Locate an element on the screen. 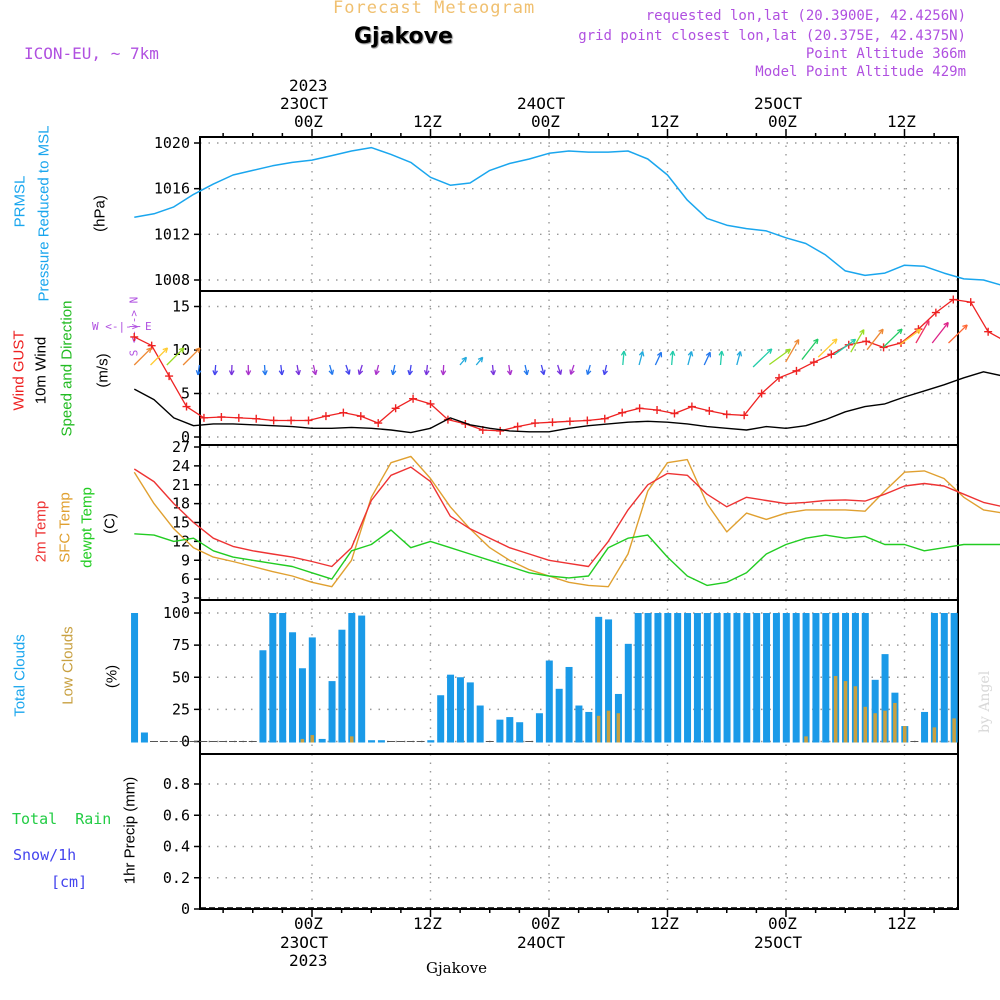  temp-sfc-line is located at coordinates (566, 521).